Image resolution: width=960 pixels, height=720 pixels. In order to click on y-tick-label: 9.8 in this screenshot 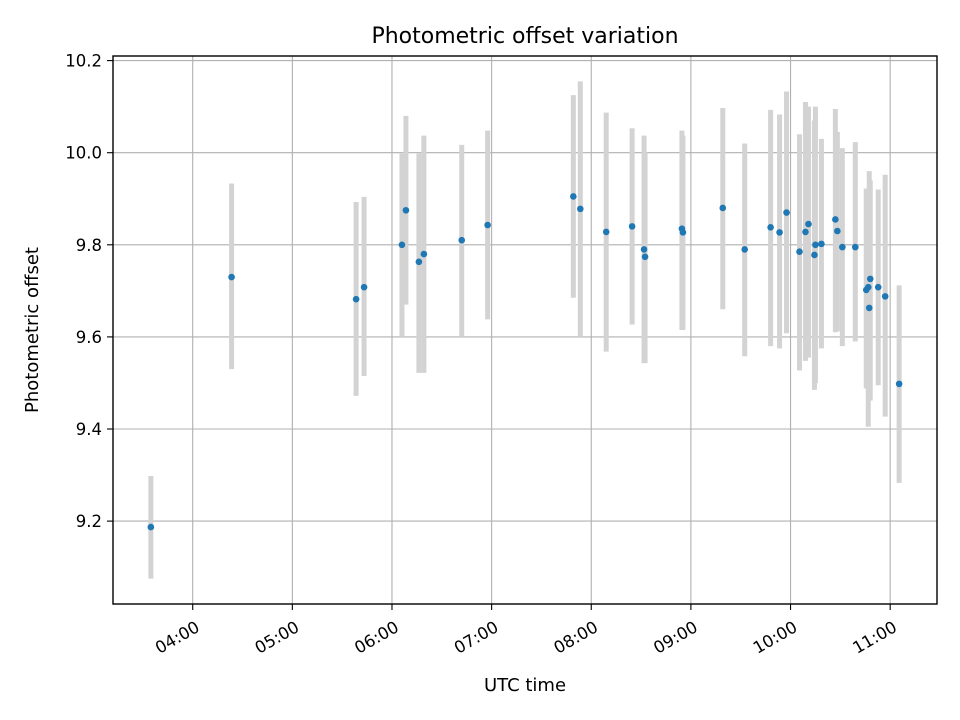, I will do `click(89, 245)`.